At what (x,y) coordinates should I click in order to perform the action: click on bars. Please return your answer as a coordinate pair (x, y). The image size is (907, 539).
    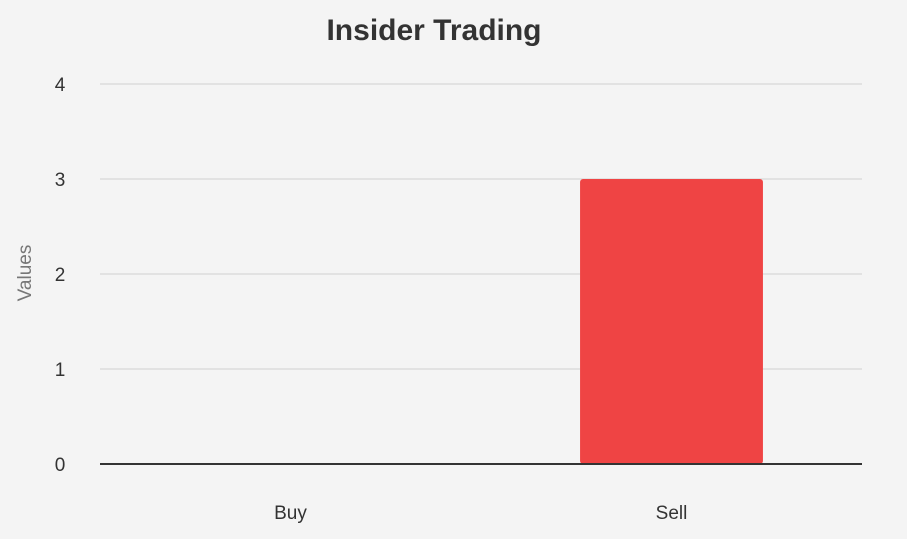
    Looking at the image, I should click on (671, 321).